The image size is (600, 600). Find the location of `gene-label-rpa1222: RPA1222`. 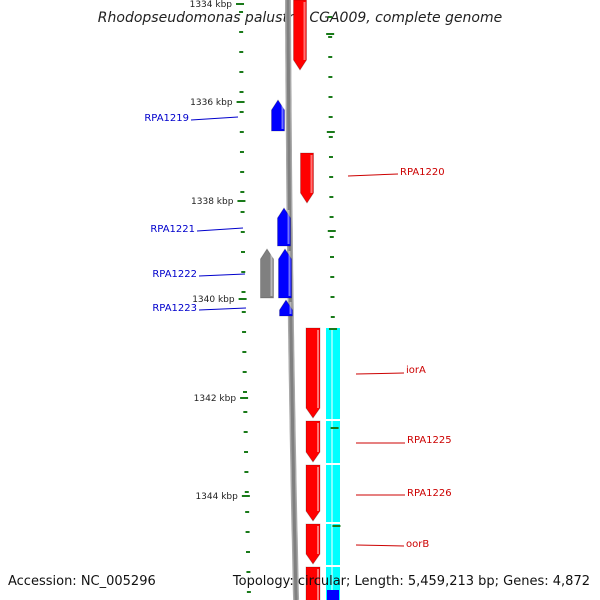

gene-label-rpa1222: RPA1222 is located at coordinates (174, 274).